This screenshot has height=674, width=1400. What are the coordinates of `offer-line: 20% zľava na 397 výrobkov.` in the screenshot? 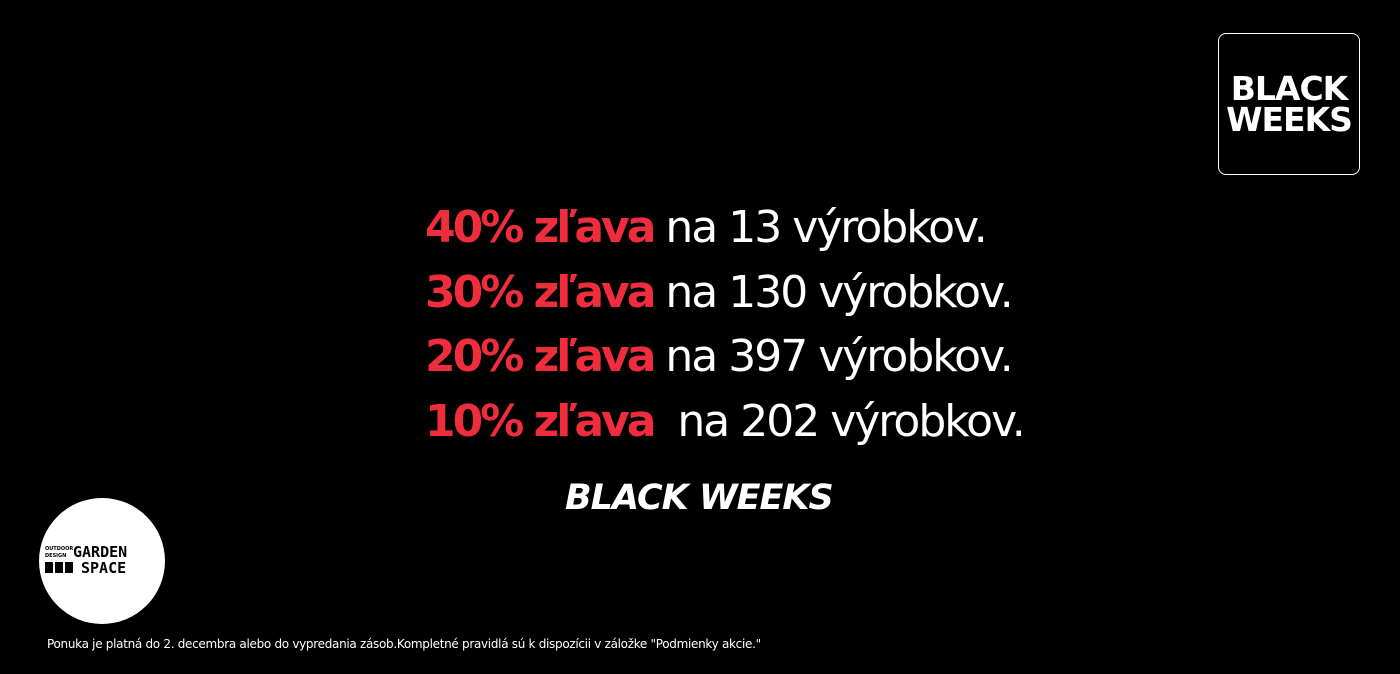 It's located at (724, 357).